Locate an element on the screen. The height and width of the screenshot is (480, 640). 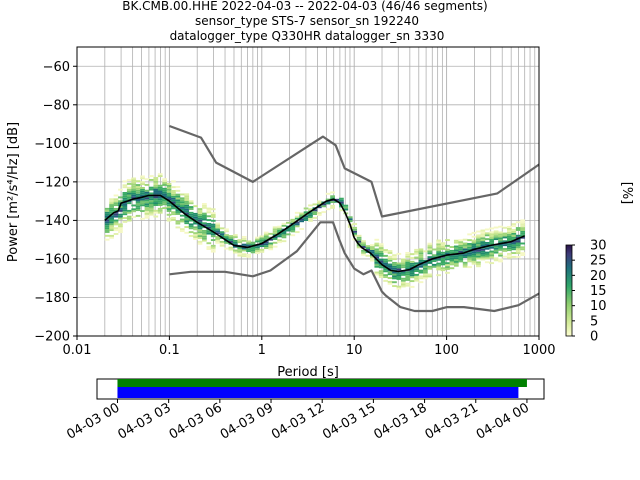
coverage-bar-green is located at coordinates (322, 383).